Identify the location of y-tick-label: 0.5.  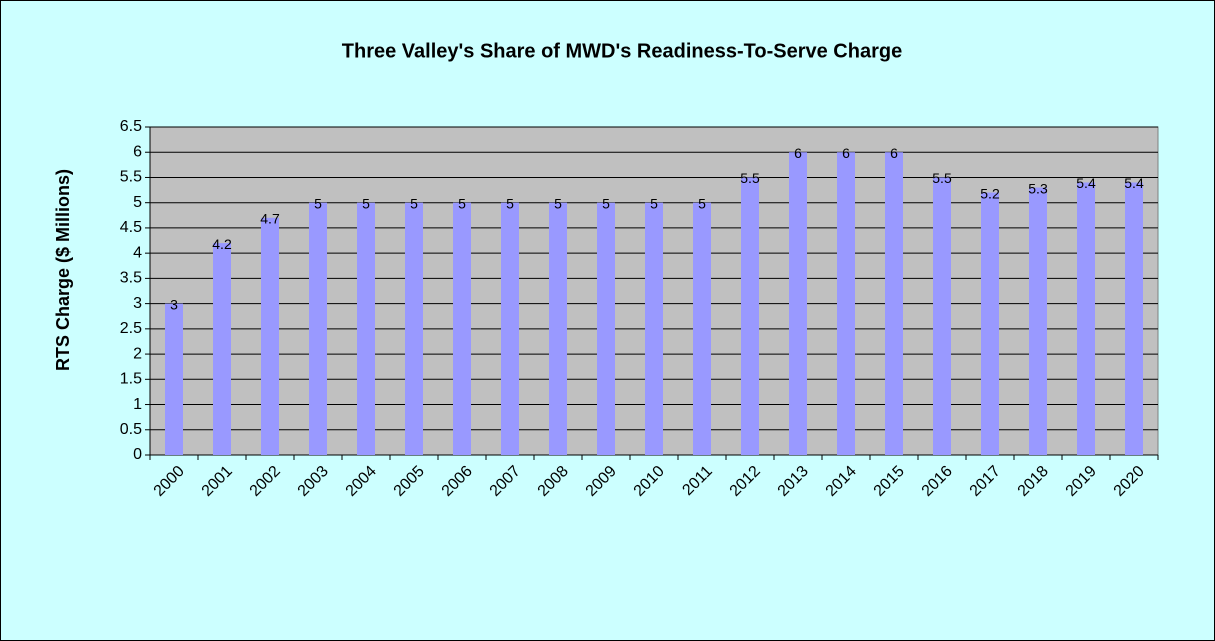
(131, 429).